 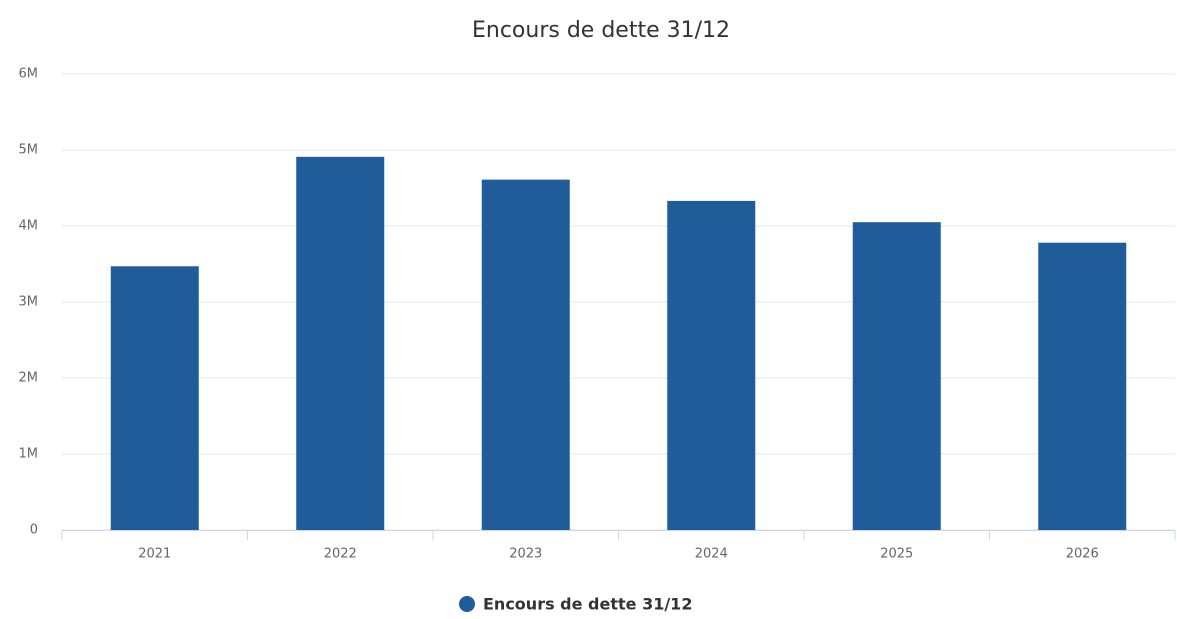 What do you see at coordinates (601, 30) in the screenshot?
I see `chart-title: Encours de dette 31/12` at bounding box center [601, 30].